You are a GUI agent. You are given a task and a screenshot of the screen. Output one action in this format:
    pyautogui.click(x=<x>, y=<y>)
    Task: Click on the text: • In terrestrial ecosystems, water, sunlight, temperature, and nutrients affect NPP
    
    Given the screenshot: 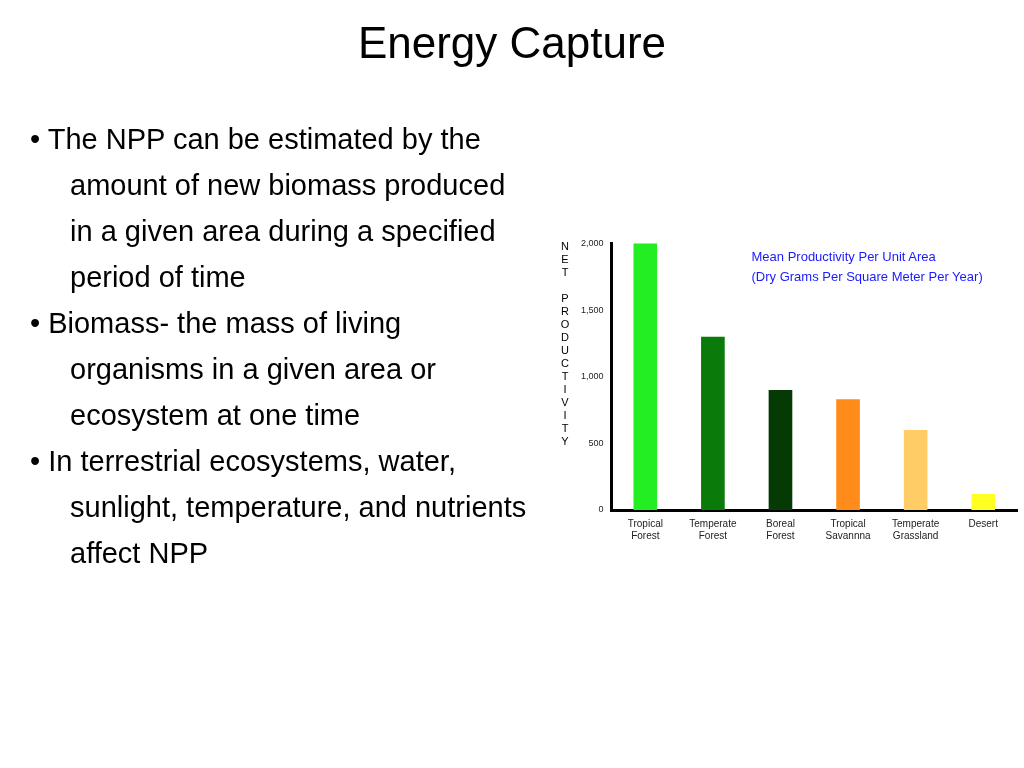 What is the action you would take?
    pyautogui.click(x=279, y=507)
    